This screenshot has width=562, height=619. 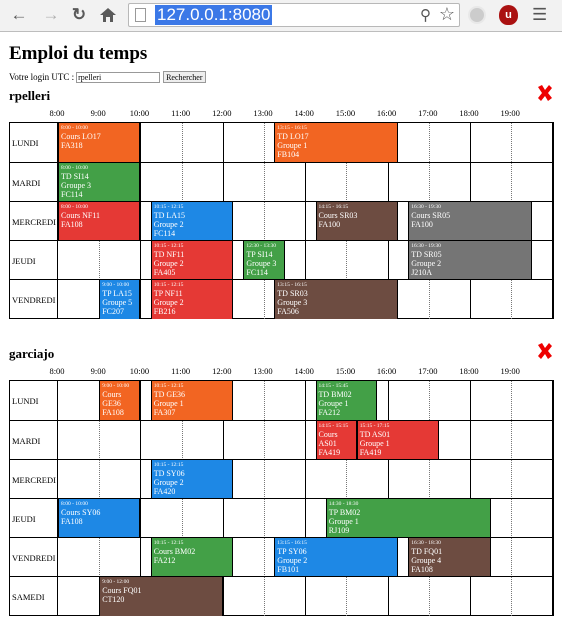 I want to click on day-label: VENDREDI, so click(x=34, y=299).